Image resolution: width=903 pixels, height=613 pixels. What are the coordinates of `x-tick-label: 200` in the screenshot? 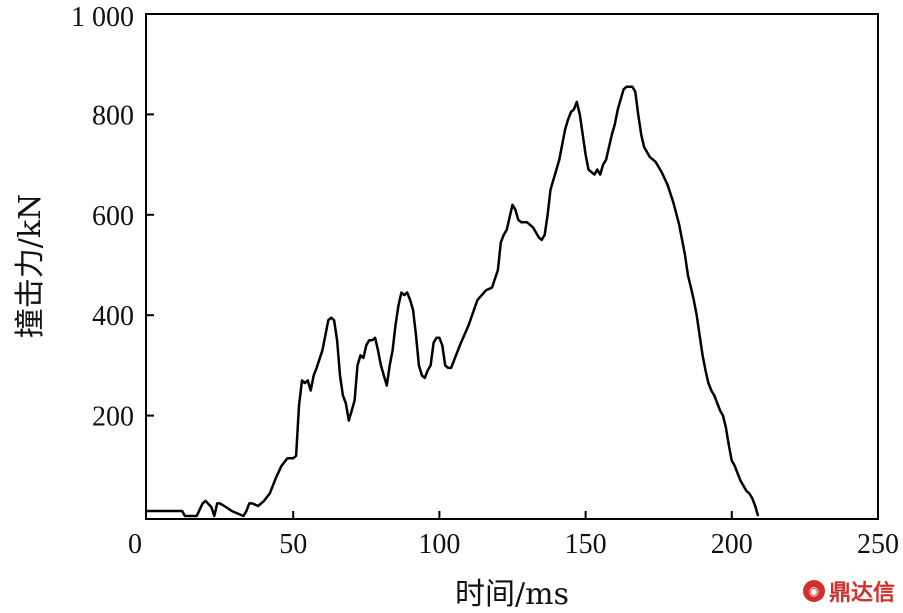 It's located at (732, 544).